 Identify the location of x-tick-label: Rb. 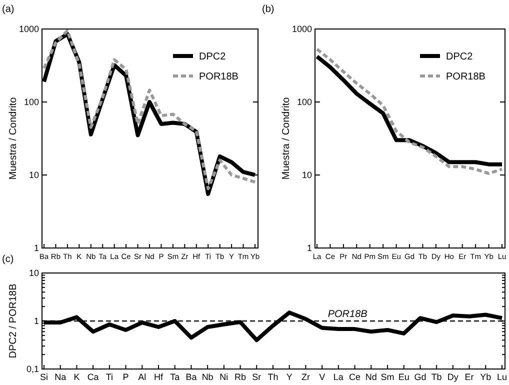
(240, 377).